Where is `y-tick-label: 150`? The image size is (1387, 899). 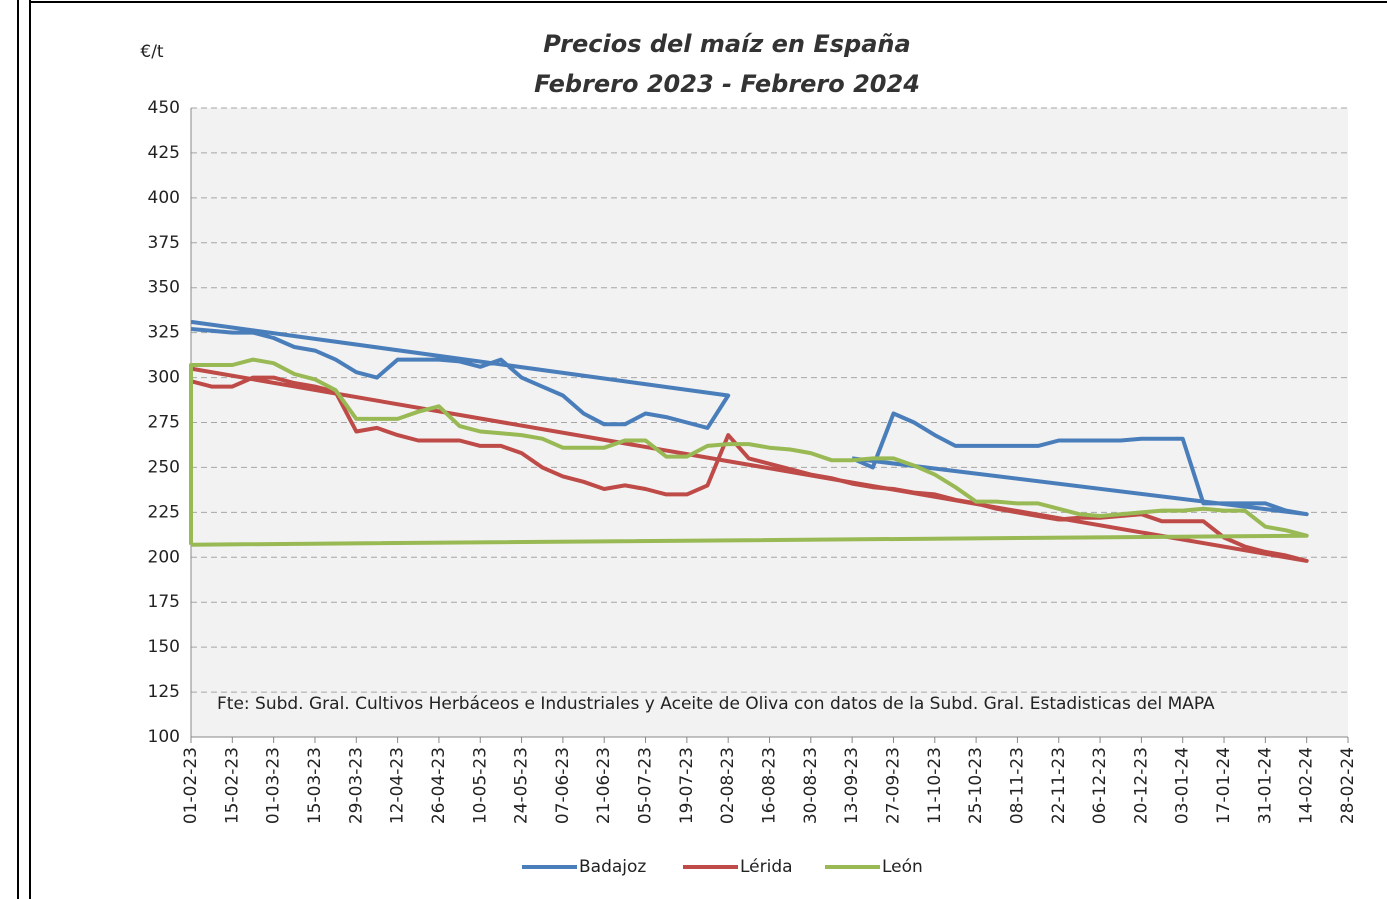 y-tick-label: 150 is located at coordinates (164, 647).